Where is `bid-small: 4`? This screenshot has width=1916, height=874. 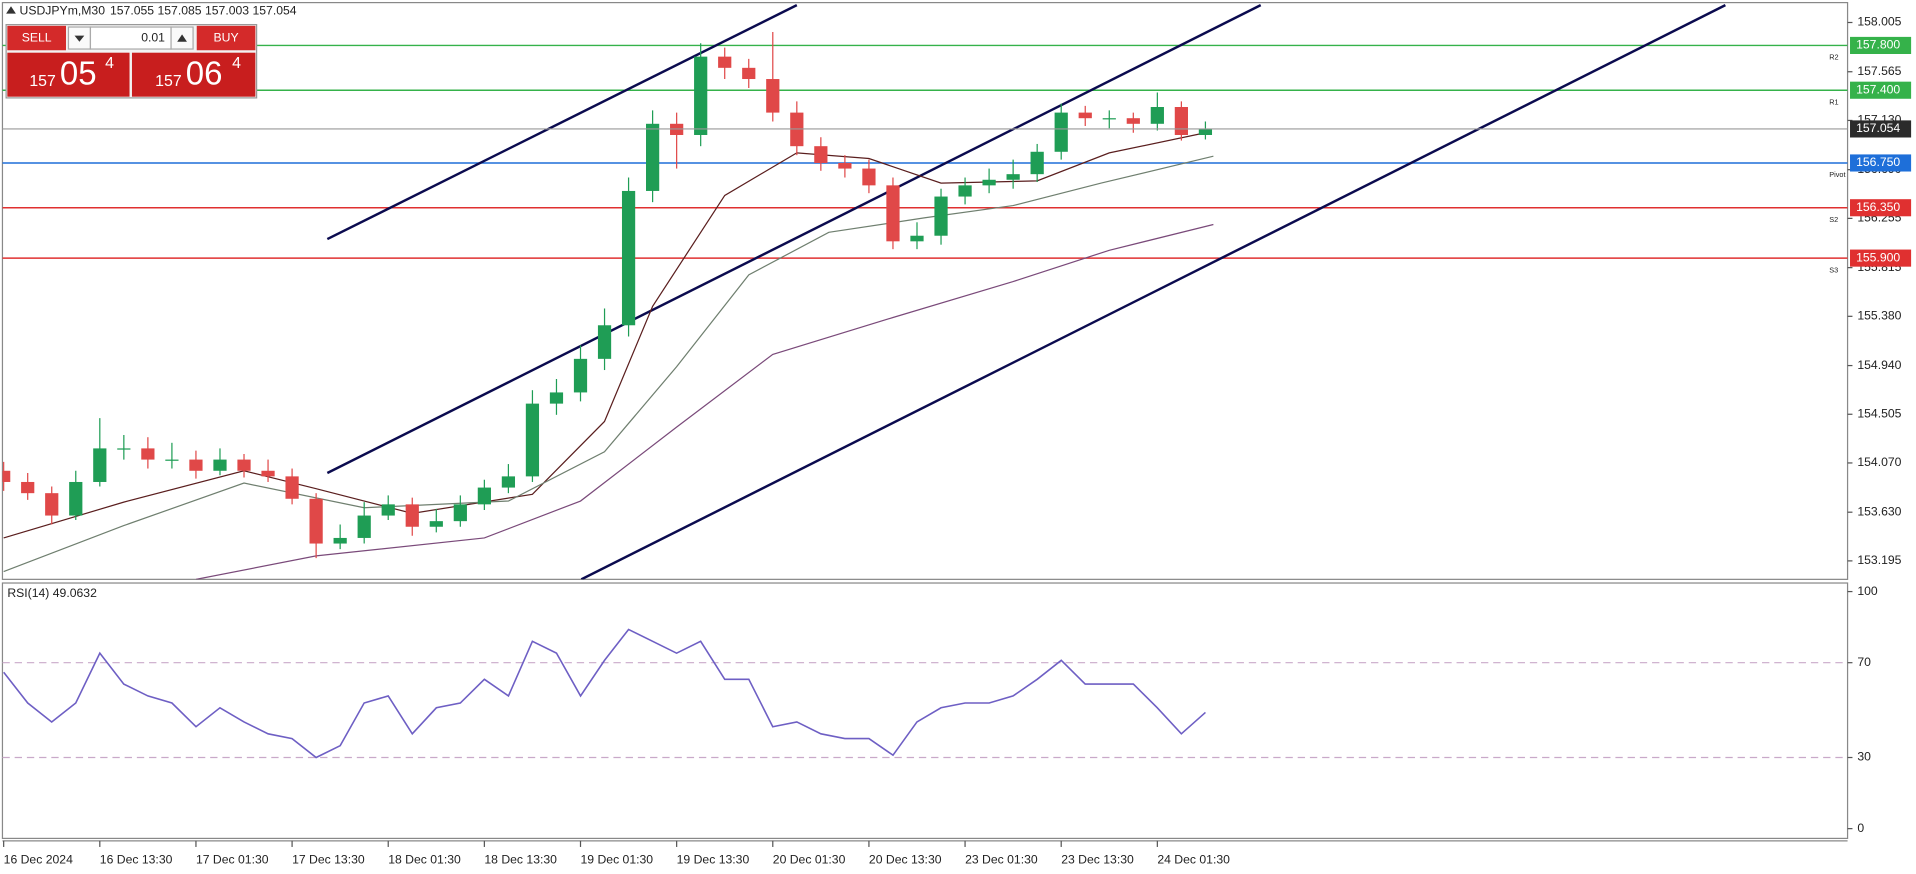 bid-small: 4 is located at coordinates (109, 63).